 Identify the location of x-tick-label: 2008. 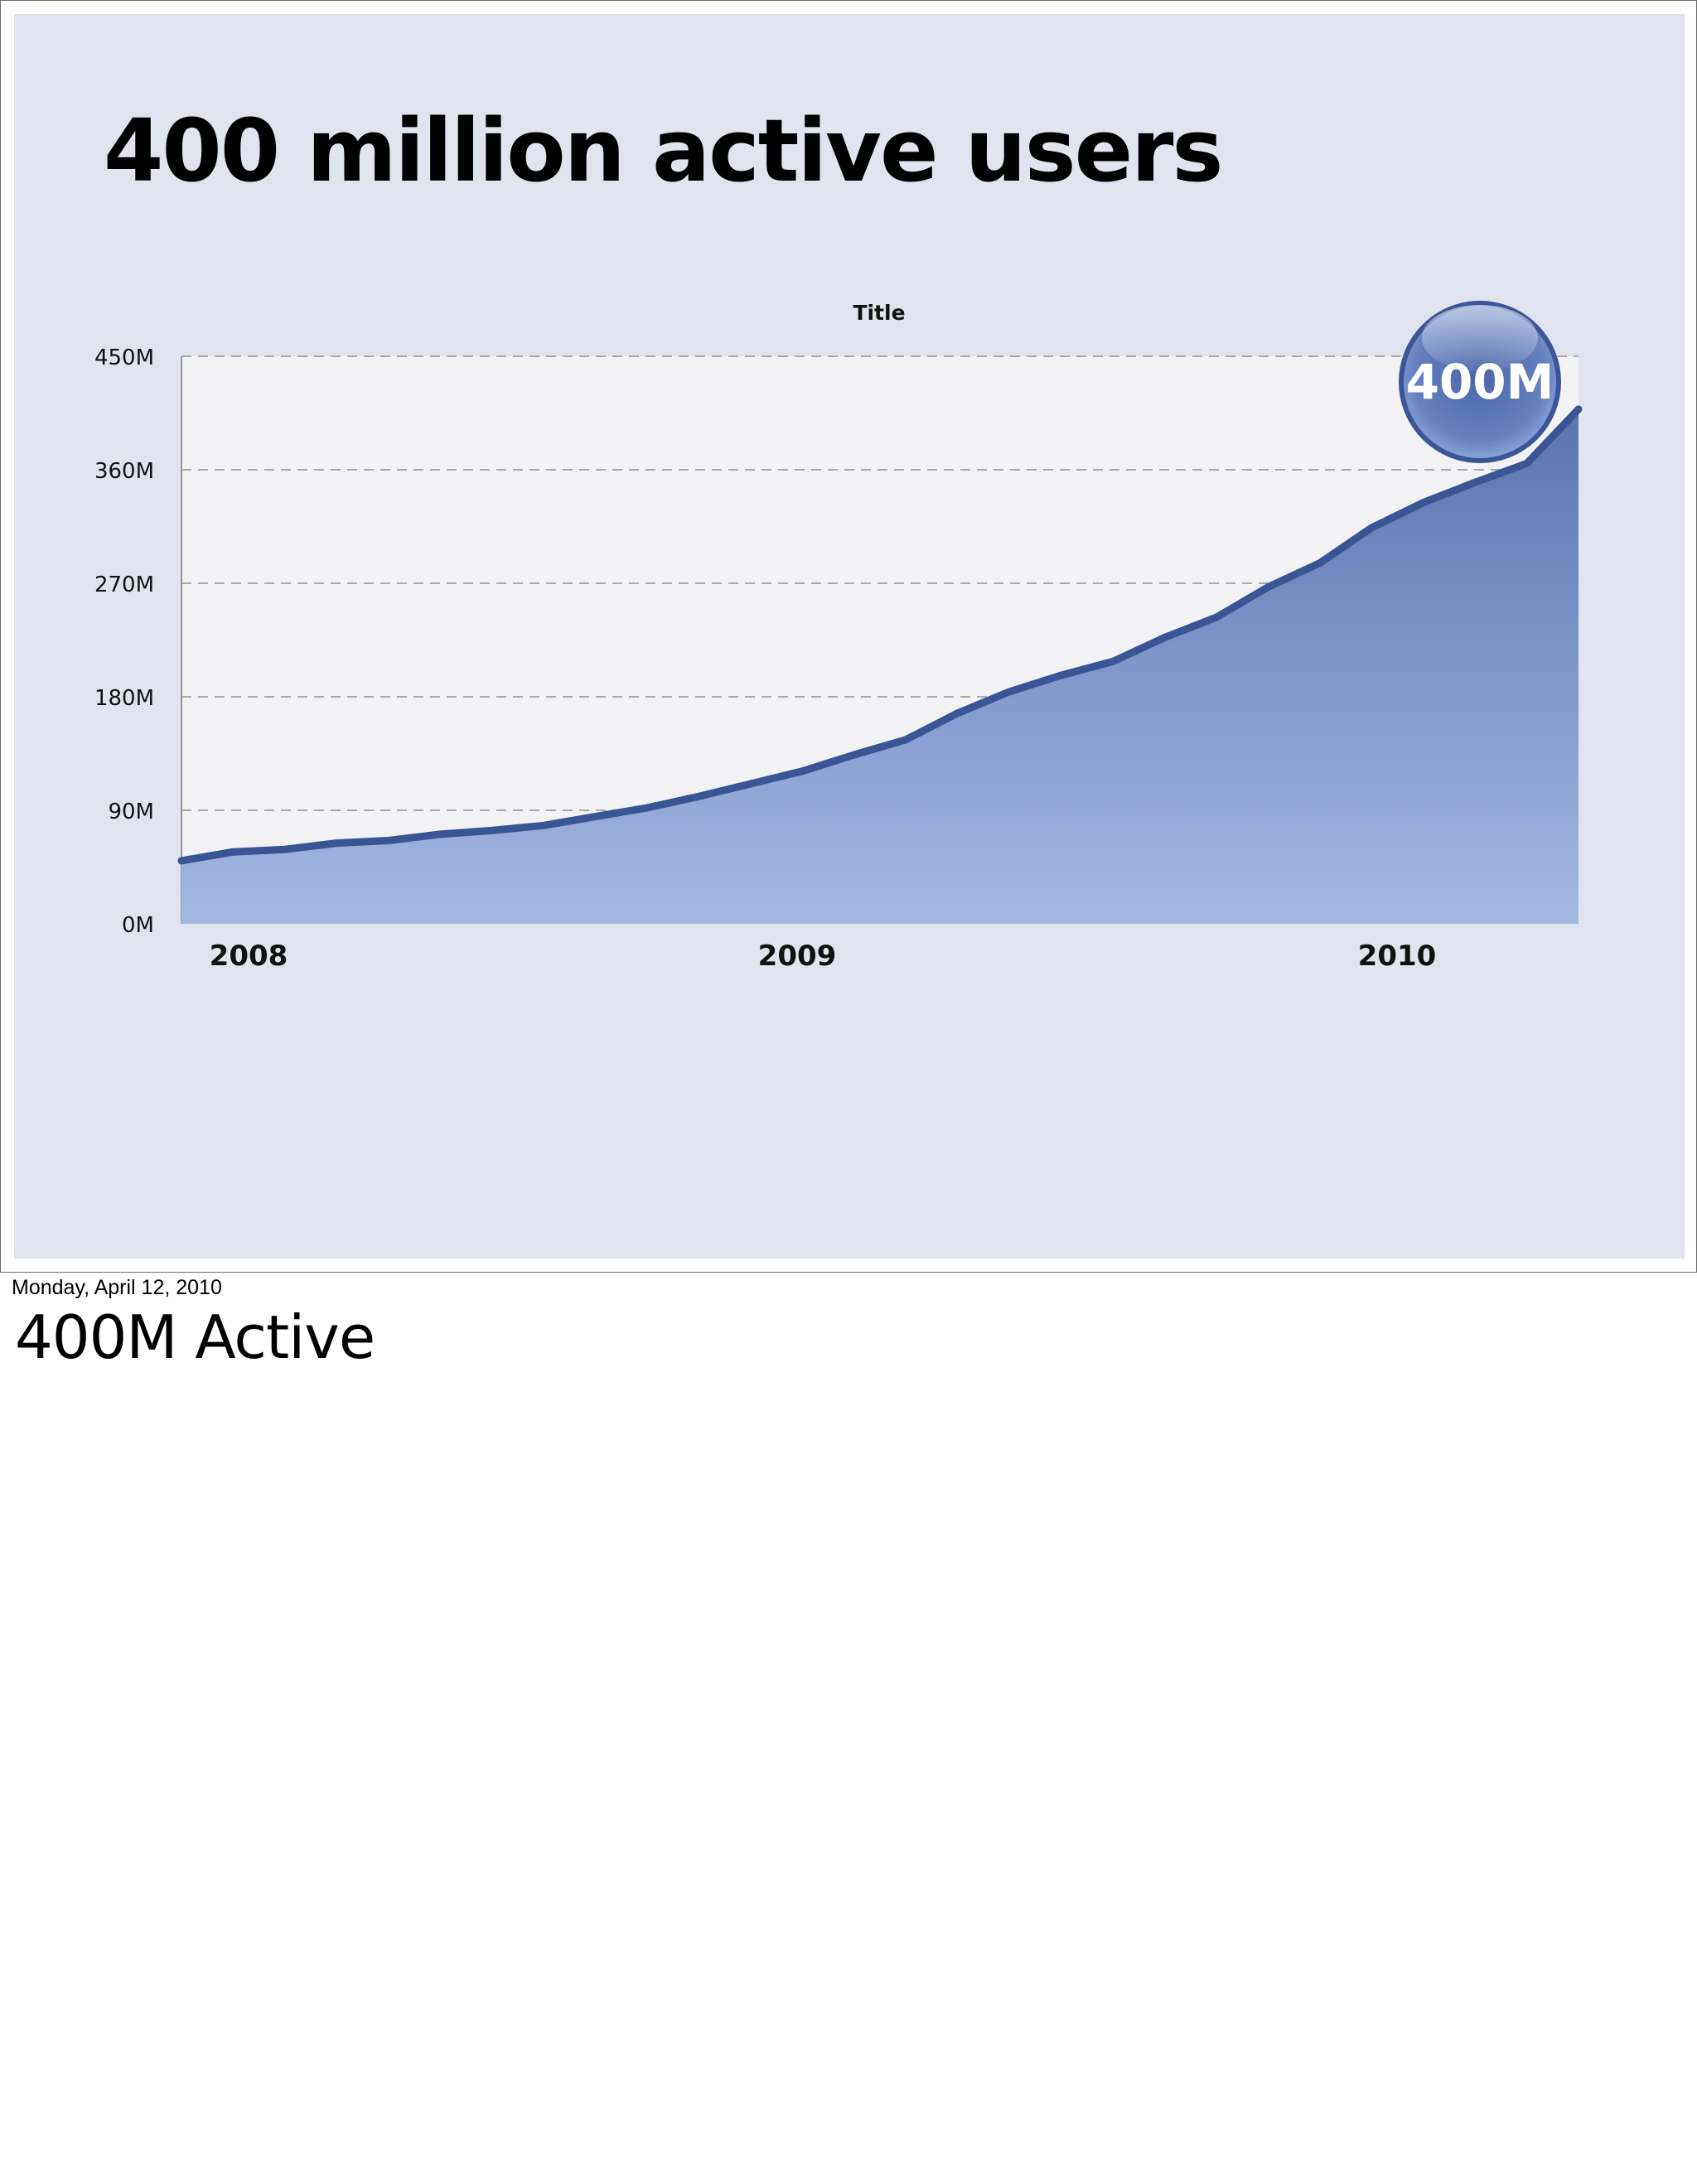
(249, 956).